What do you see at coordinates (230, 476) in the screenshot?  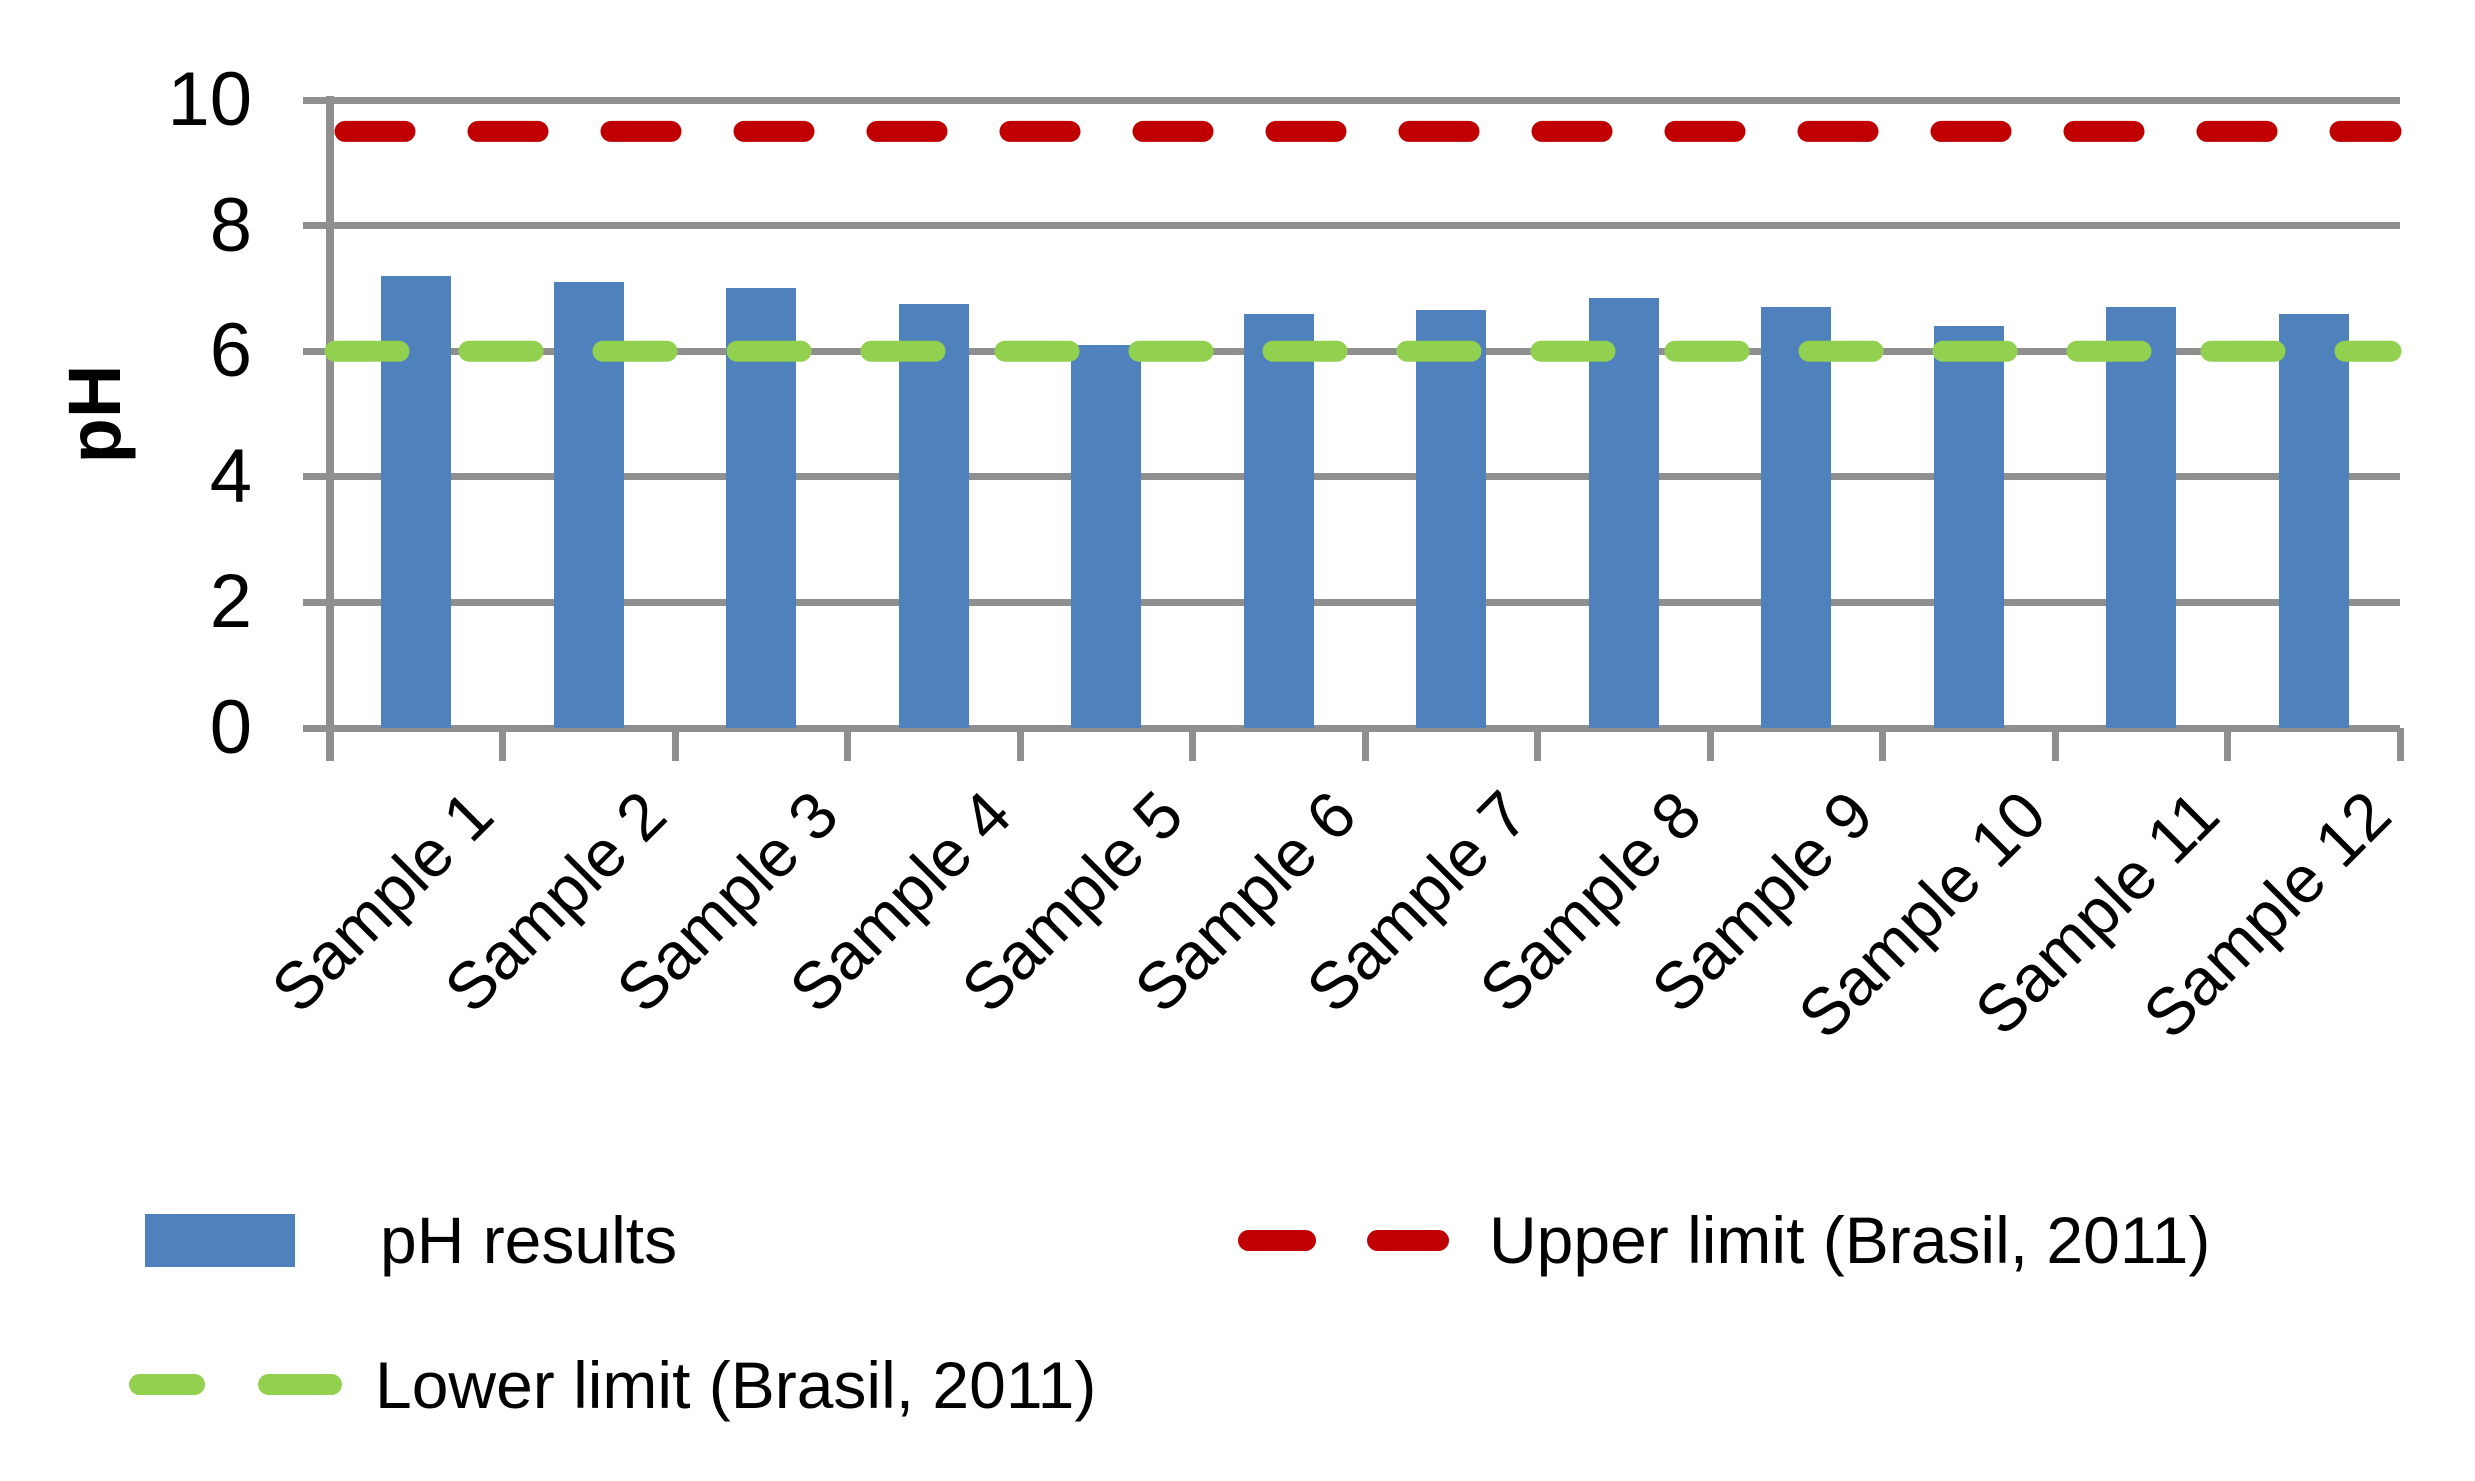 I see `y-tick-label: 4` at bounding box center [230, 476].